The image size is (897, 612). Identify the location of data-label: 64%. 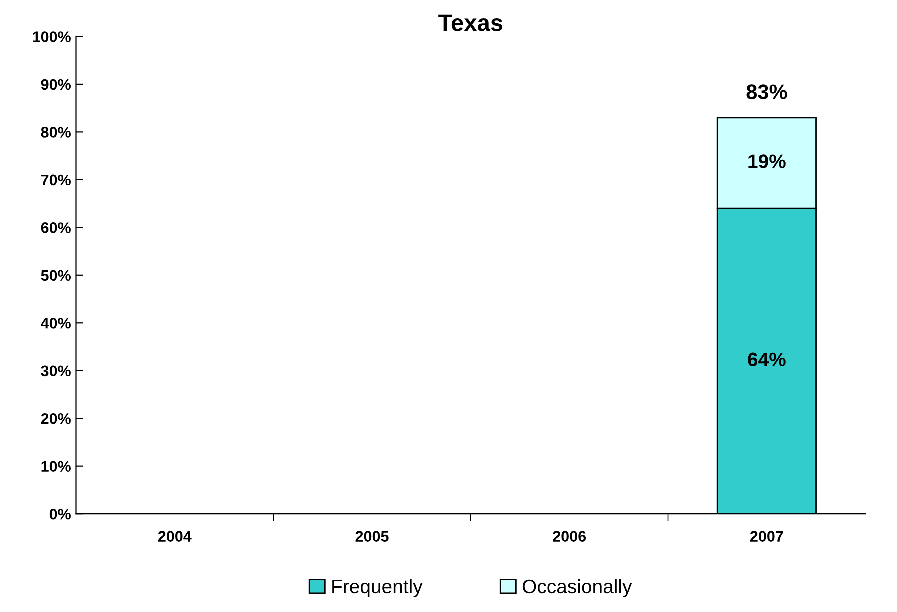
(767, 359).